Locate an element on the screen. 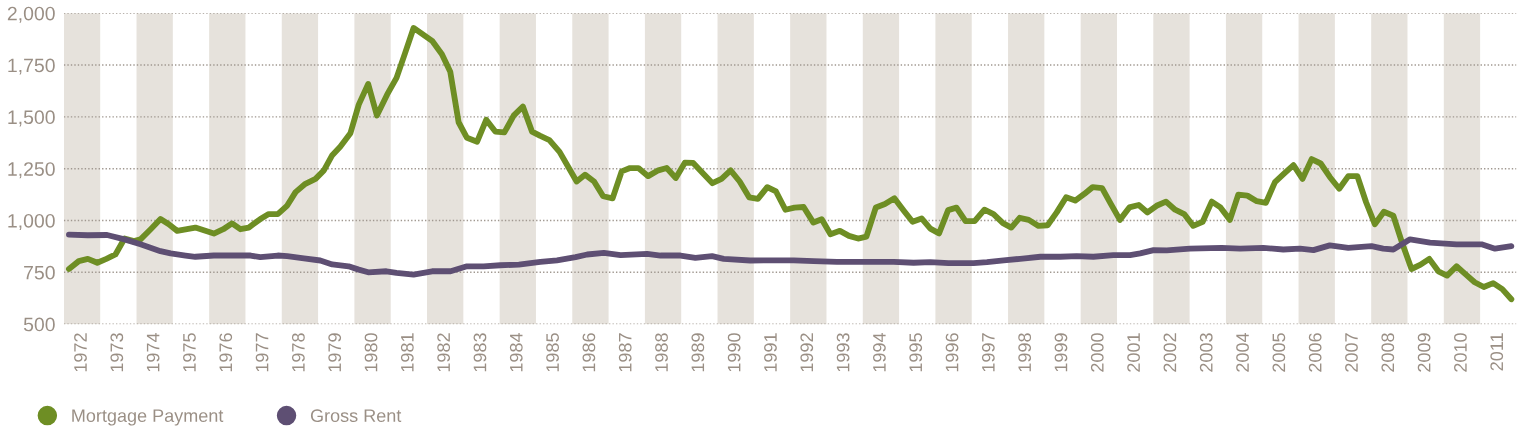 This screenshot has width=1521, height=441. y-tick-label: 750 is located at coordinates (39, 272).